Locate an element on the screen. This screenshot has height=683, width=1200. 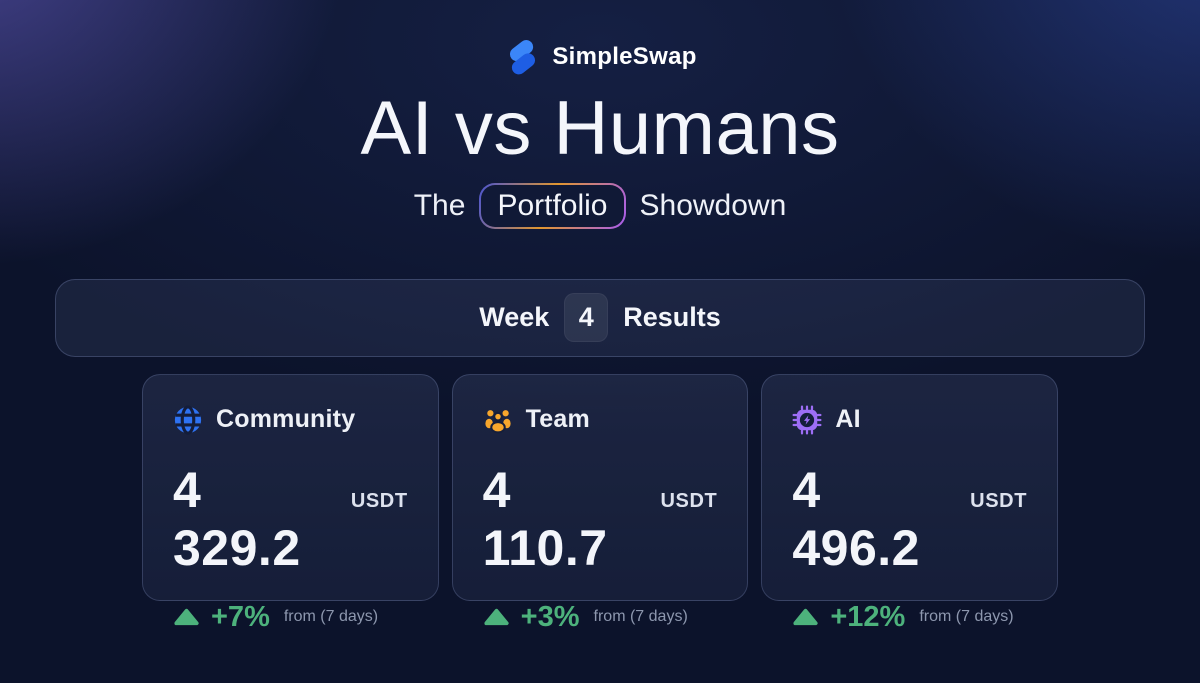
card-title: Team is located at coordinates (557, 419).